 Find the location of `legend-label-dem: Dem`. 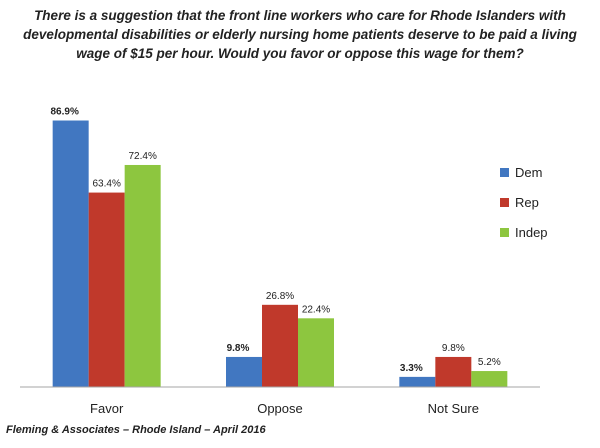

legend-label-dem: Dem is located at coordinates (528, 172).